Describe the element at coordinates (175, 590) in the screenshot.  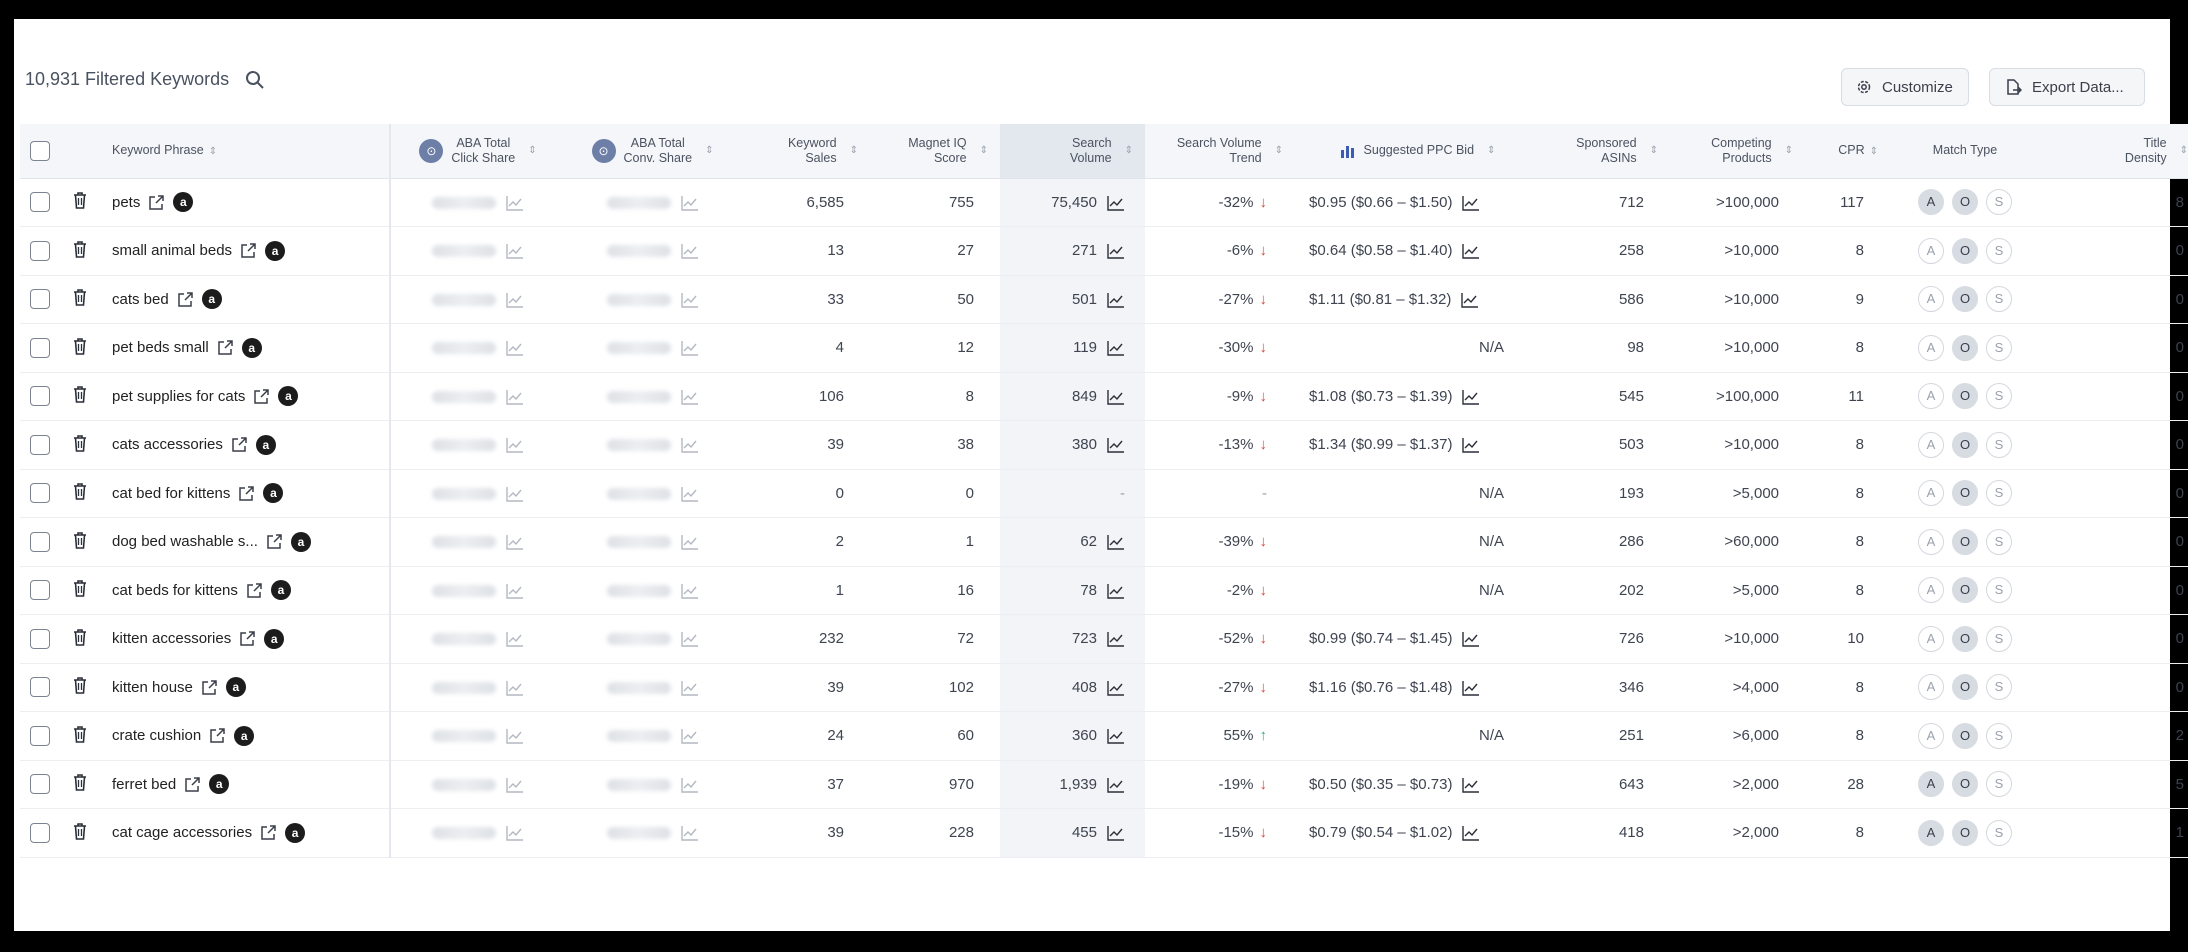
I see `keyword-phrase: cat beds for kittens` at that location.